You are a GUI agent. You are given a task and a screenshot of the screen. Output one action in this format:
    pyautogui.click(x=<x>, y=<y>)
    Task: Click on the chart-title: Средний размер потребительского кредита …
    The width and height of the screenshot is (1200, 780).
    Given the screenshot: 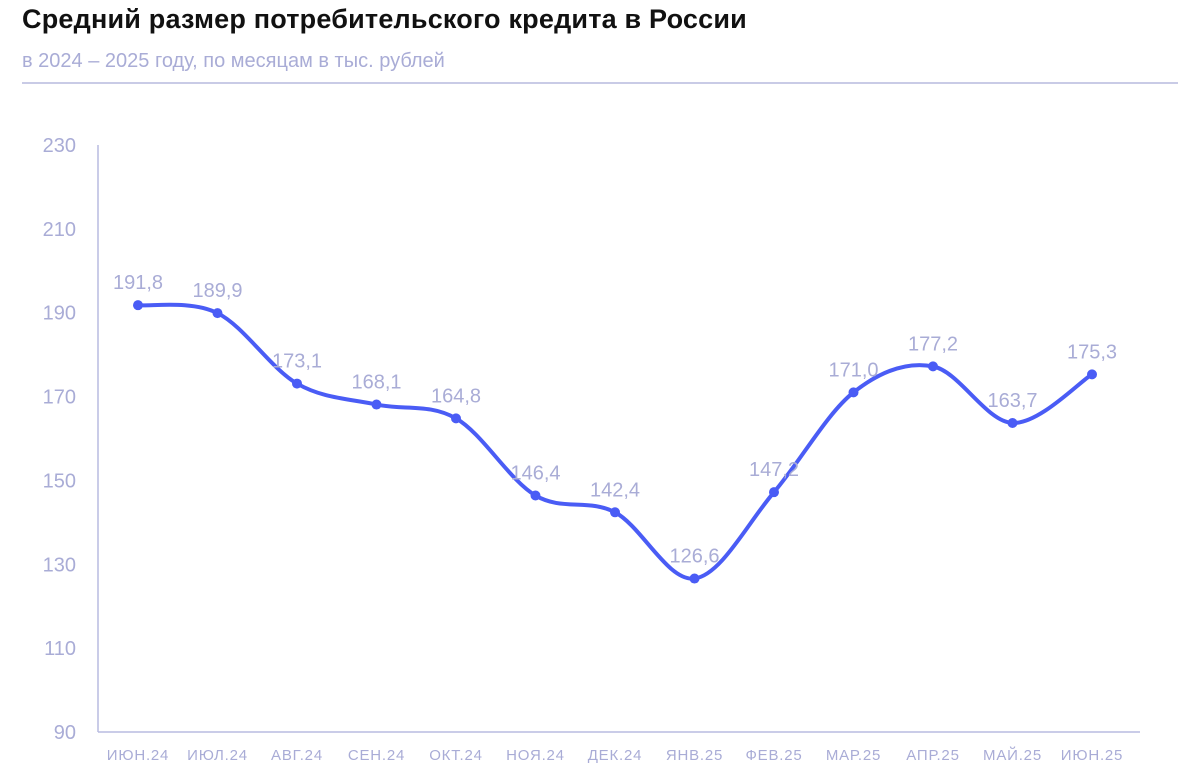 What is the action you would take?
    pyautogui.click(x=384, y=19)
    